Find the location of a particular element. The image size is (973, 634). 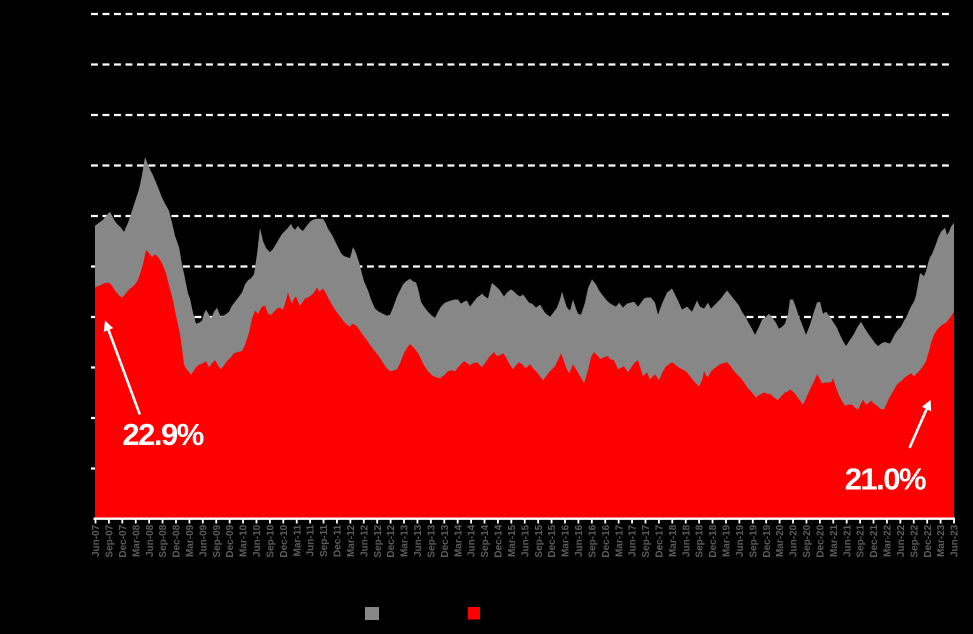

svg-text: Dec-17 is located at coordinates (659, 540).